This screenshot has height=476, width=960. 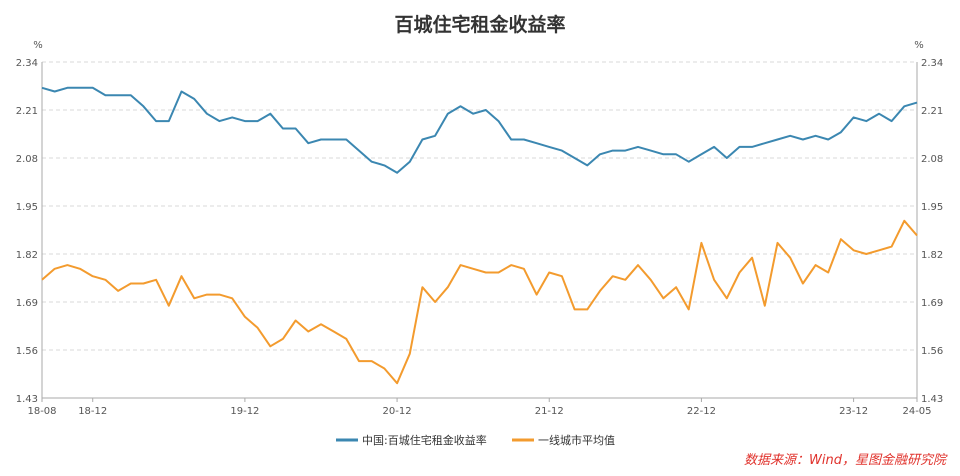 What do you see at coordinates (27, 207) in the screenshot?
I see `y-tick-label-left: 1.95` at bounding box center [27, 207].